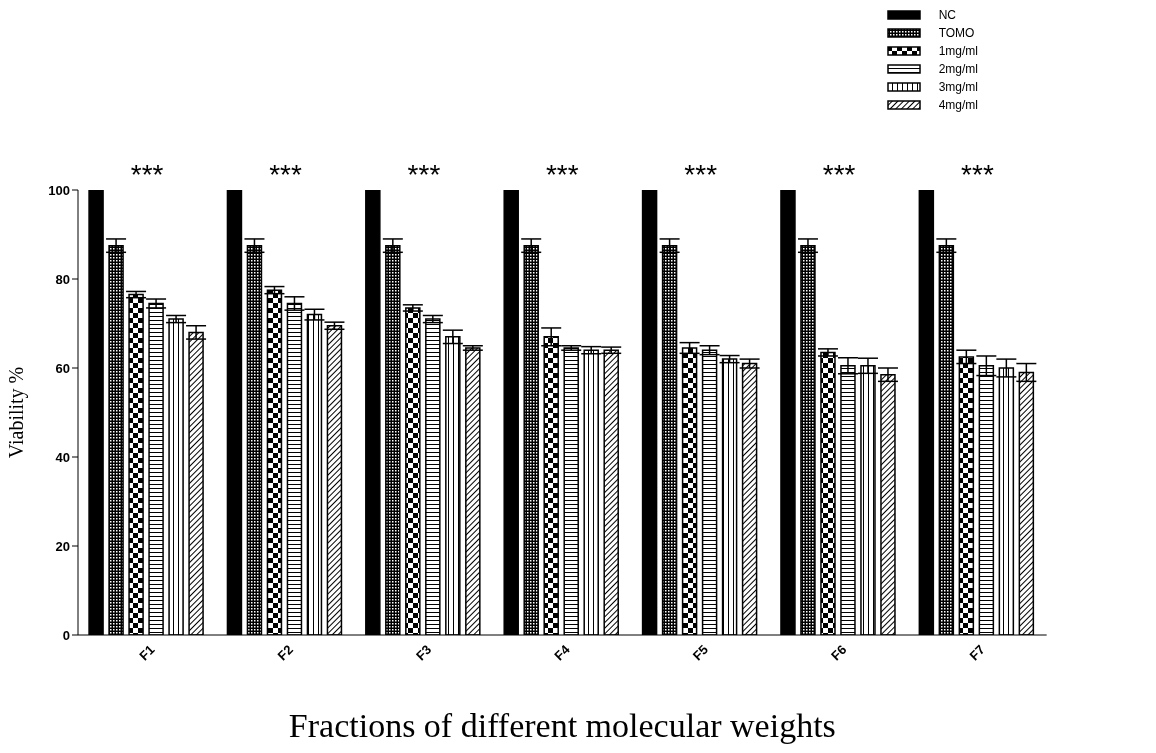 The image size is (1156, 753). Describe the element at coordinates (958, 51) in the screenshot. I see `legend-label: 1mg/ml` at that location.